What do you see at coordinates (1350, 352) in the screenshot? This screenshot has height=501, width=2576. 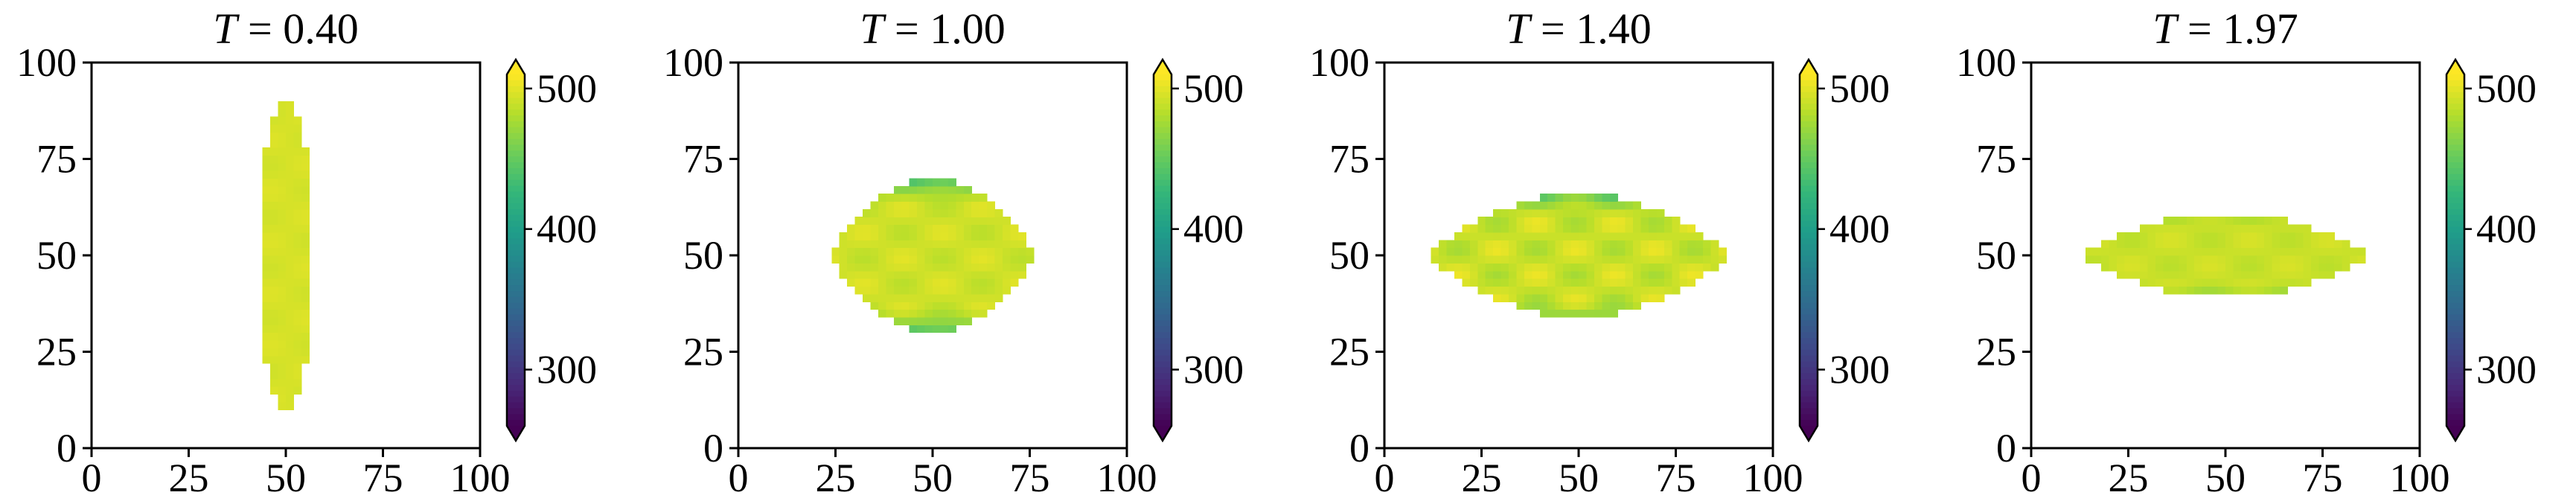 I see `y-tick-label: 25` at bounding box center [1350, 352].